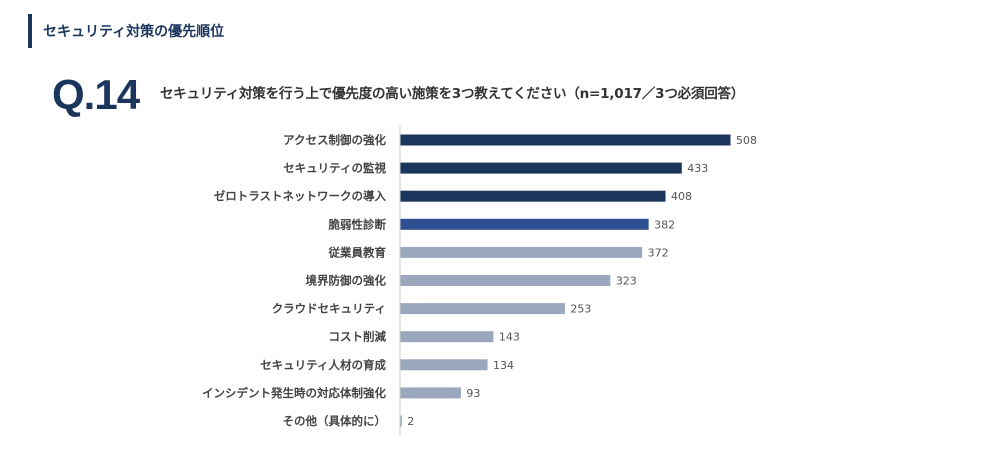 The height and width of the screenshot is (463, 1000). Describe the element at coordinates (697, 168) in the screenshot. I see `data-label: 433` at that location.